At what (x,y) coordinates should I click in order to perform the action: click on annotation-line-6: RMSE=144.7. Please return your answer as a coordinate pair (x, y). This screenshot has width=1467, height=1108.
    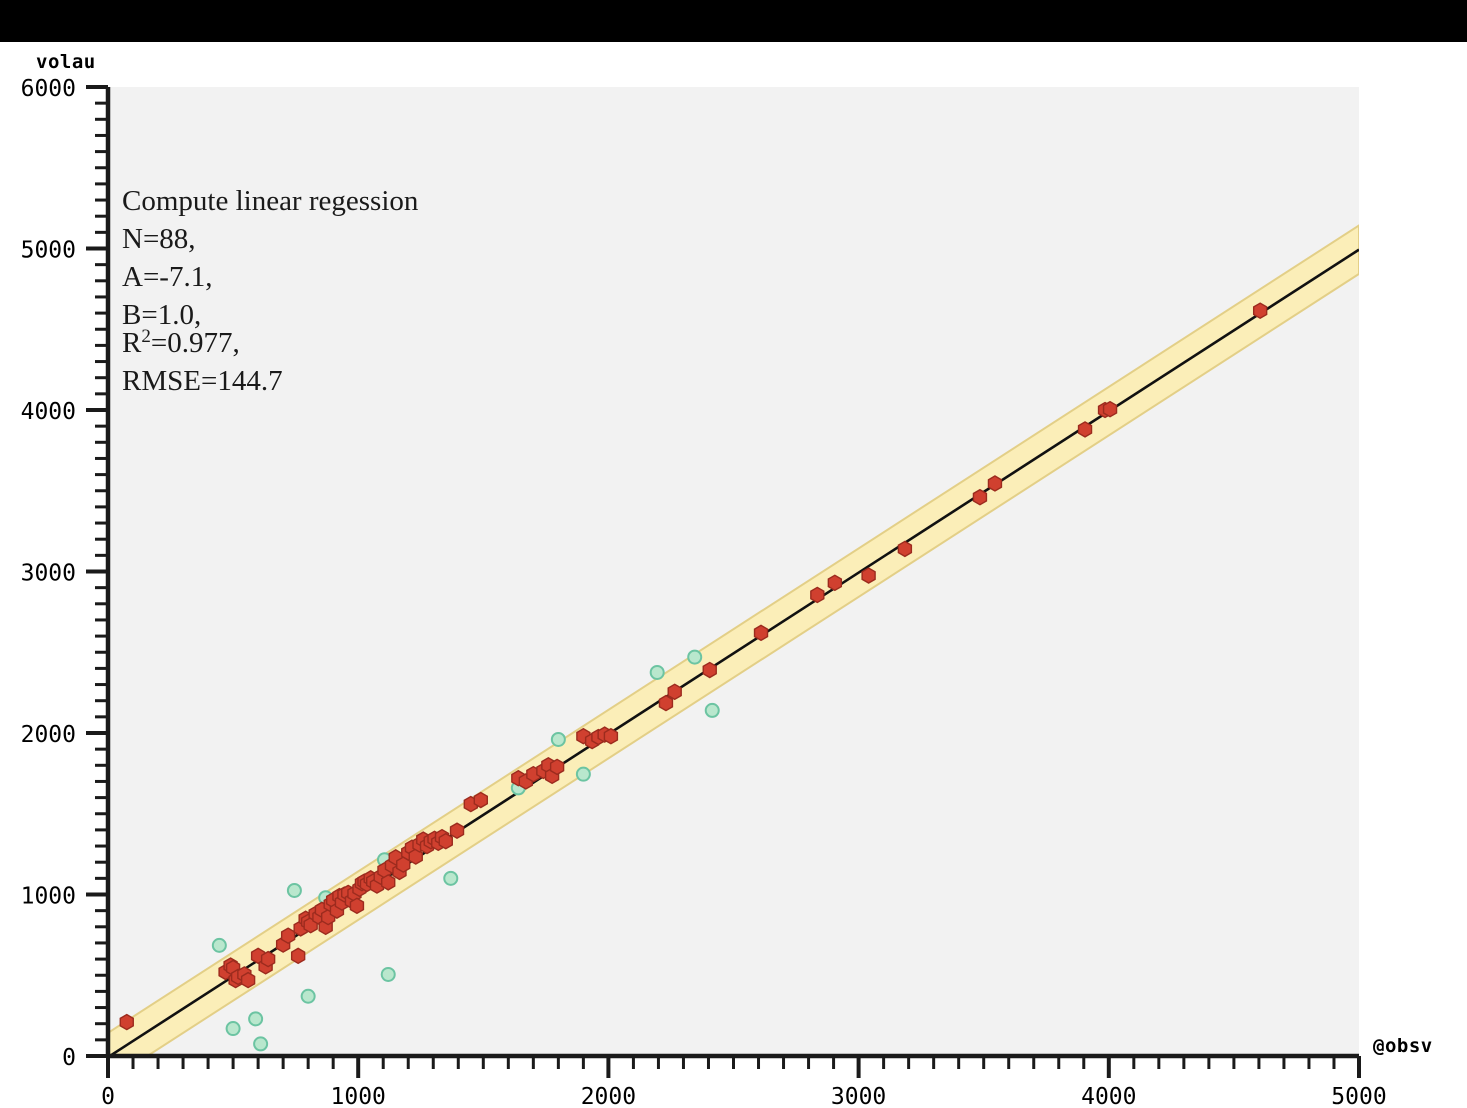
    Looking at the image, I should click on (202, 381).